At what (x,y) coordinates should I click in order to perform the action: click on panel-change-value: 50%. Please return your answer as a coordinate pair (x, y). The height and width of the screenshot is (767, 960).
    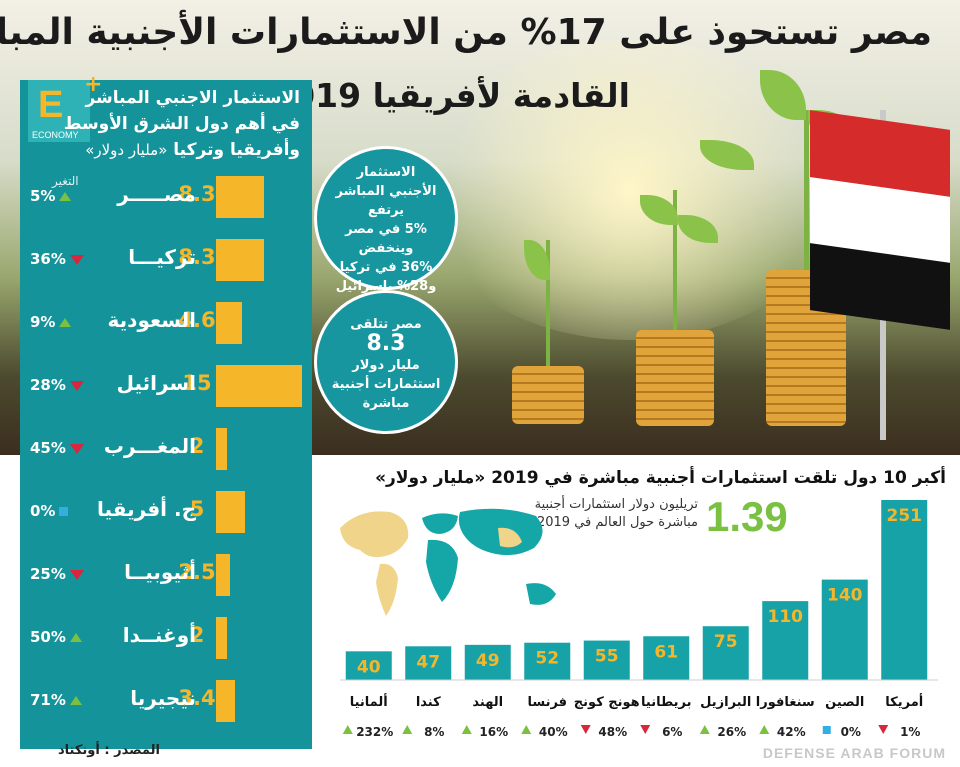
    Looking at the image, I should click on (48, 637).